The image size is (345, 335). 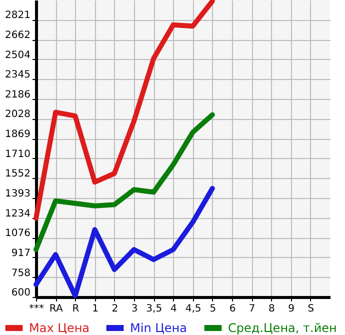 What do you see at coordinates (154, 309) in the screenshot?
I see `x-tick-label: 3,5` at bounding box center [154, 309].